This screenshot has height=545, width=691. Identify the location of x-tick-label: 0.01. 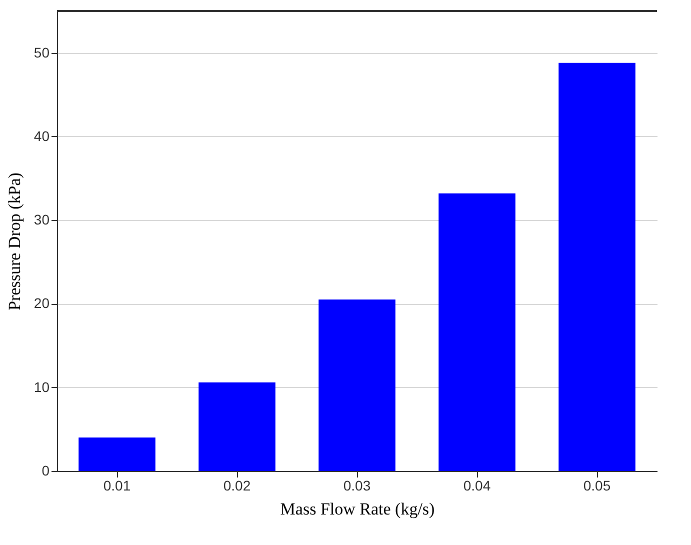
(117, 486).